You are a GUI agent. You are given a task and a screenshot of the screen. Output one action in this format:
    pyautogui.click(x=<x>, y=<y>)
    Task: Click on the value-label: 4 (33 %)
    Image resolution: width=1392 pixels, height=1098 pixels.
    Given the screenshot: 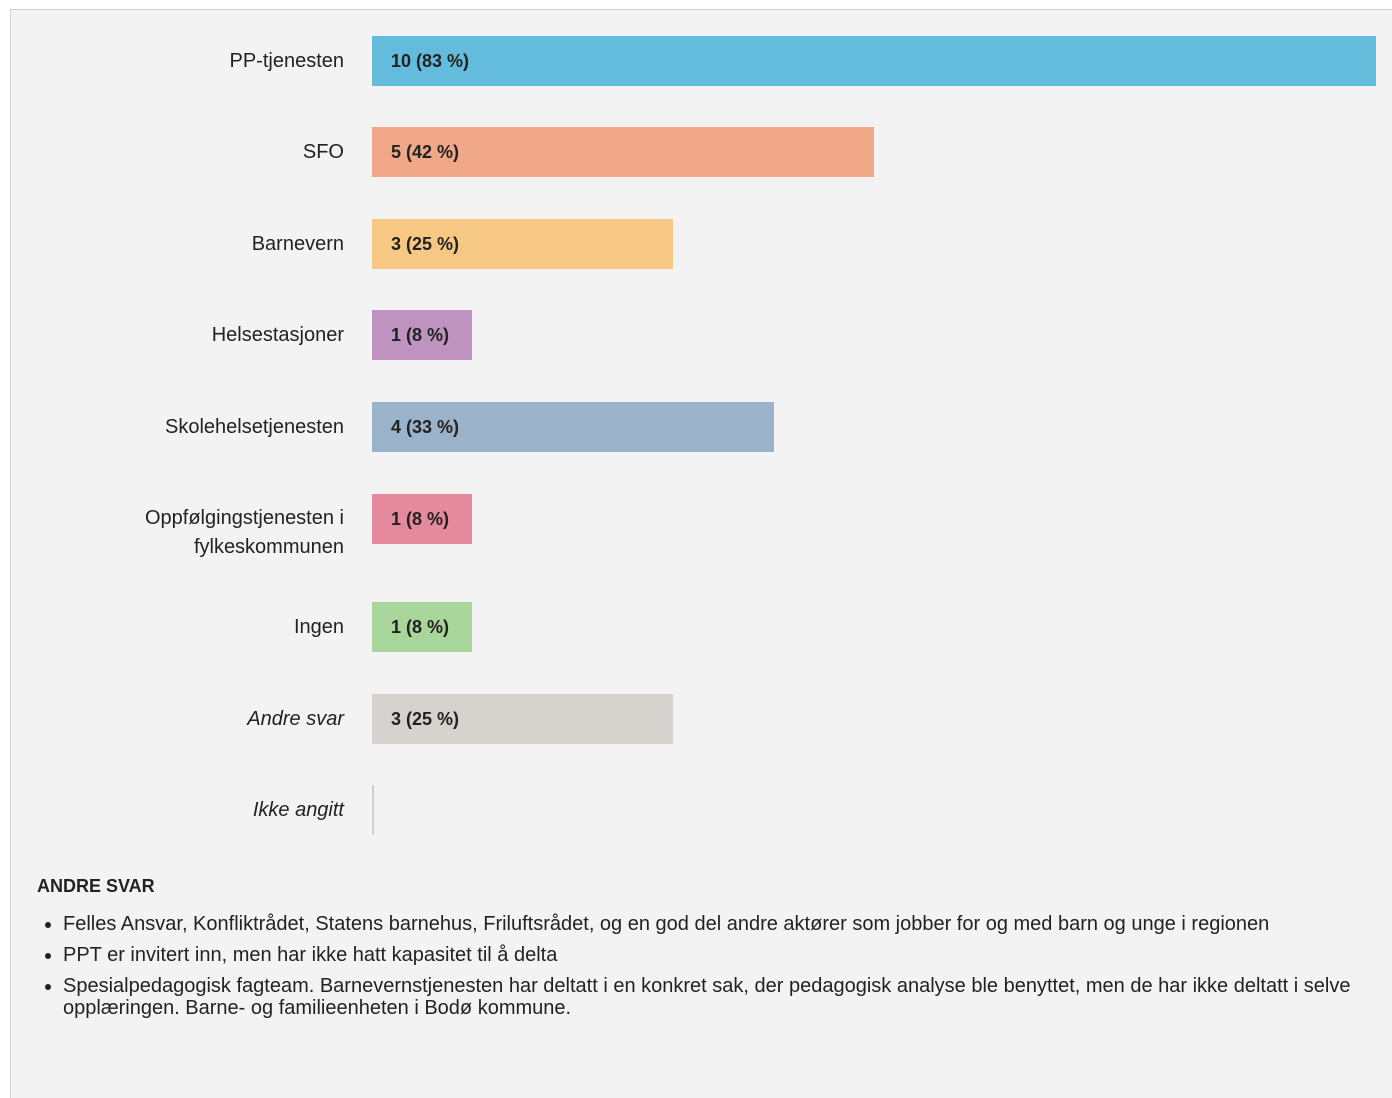 What is the action you would take?
    pyautogui.click(x=425, y=427)
    